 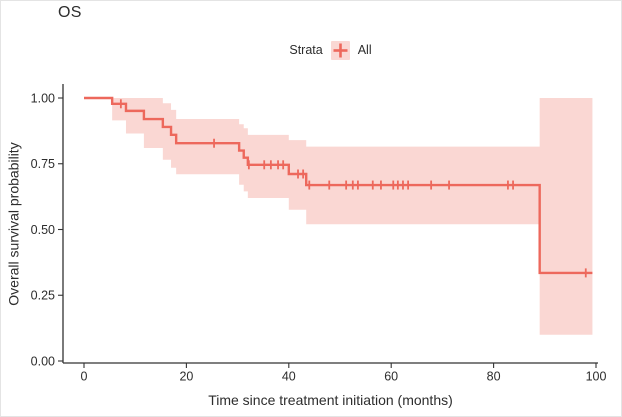 I want to click on y-tick-label: 0.00, so click(x=43, y=361).